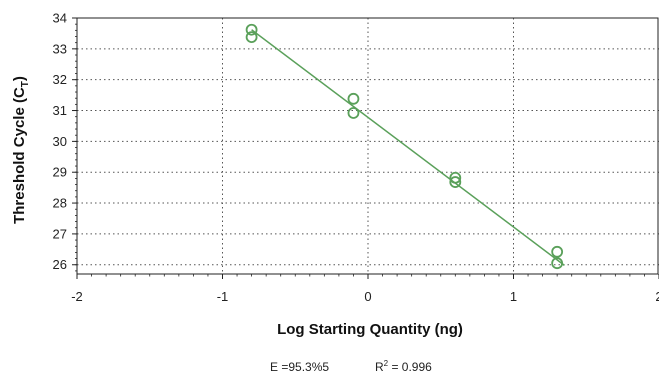 Image resolution: width=659 pixels, height=377 pixels. I want to click on r-squared-prefix: R, so click(379, 367).